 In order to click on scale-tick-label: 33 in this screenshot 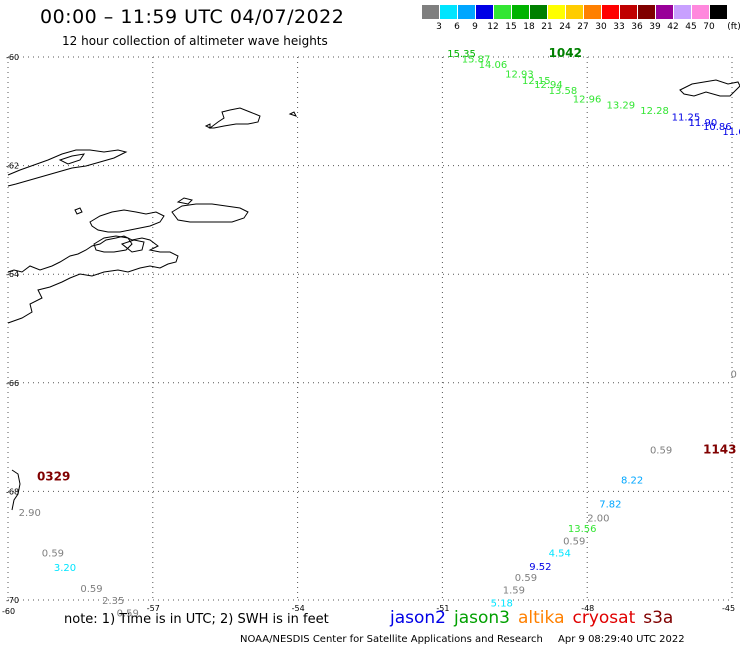, I will do `click(619, 27)`.